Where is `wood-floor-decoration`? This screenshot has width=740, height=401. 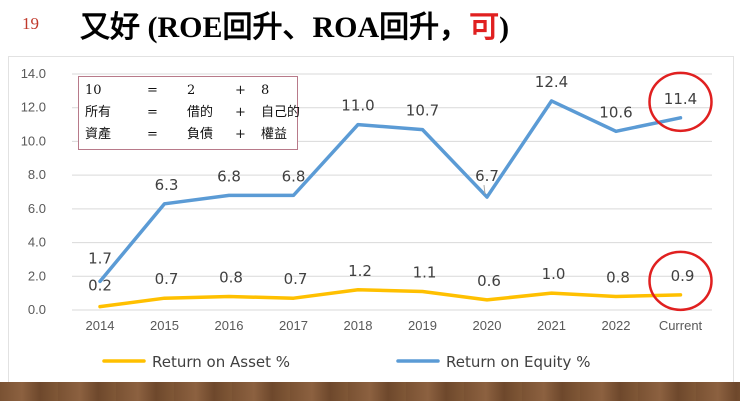
wood-floor-decoration is located at coordinates (370, 391).